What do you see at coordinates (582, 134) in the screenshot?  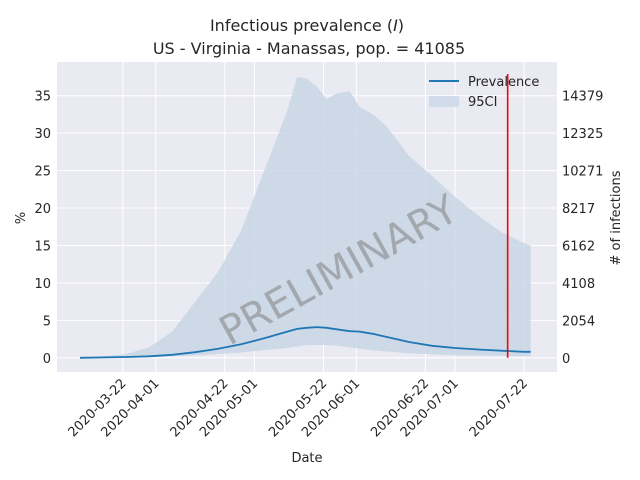 I see `y2-tick-label: 12325` at bounding box center [582, 134].